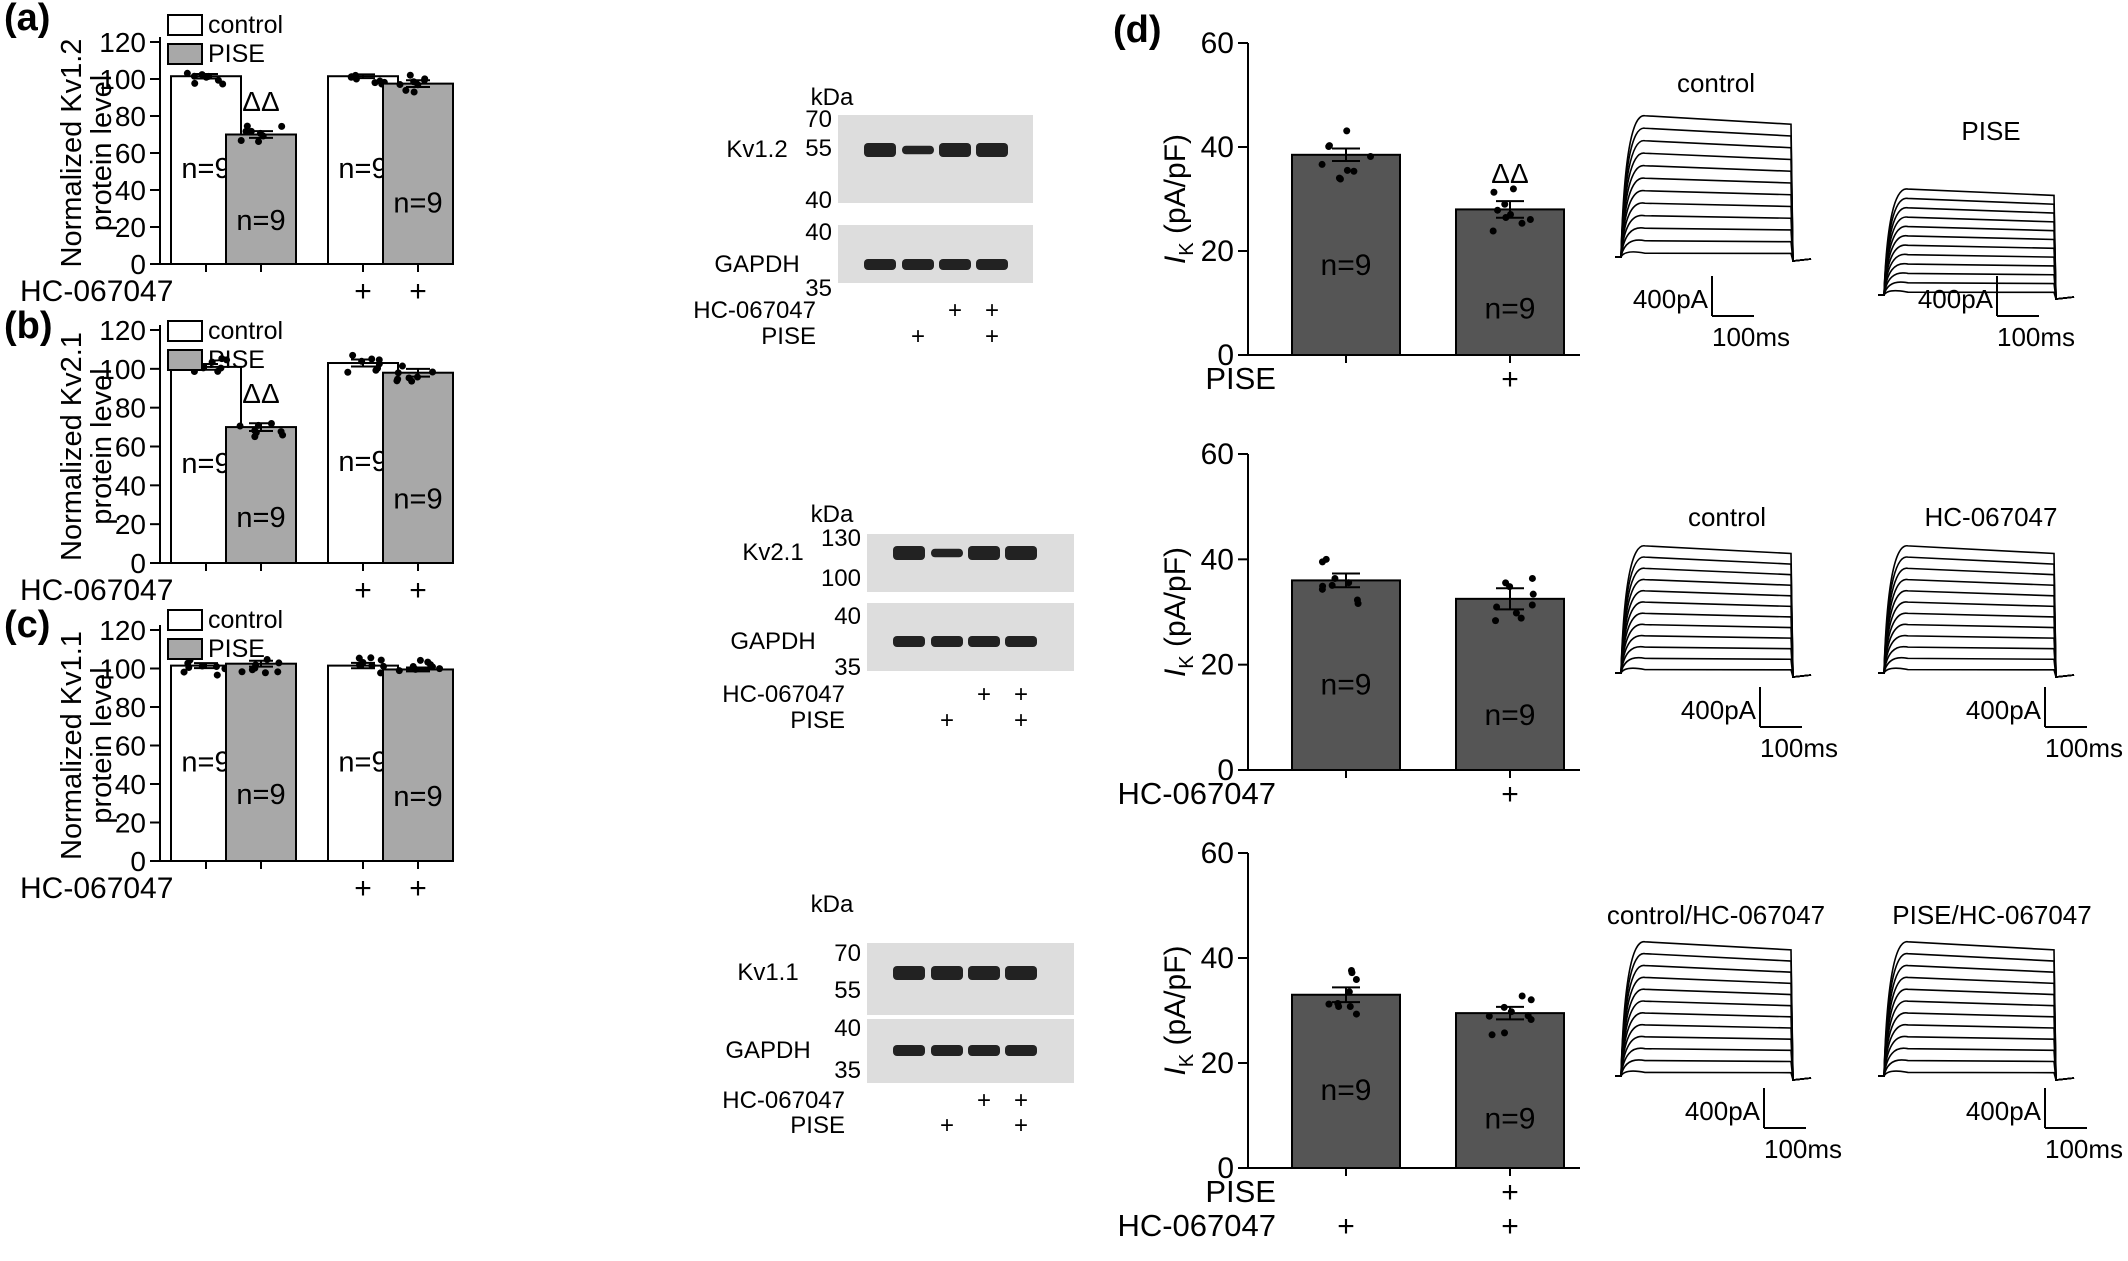 The height and width of the screenshot is (1261, 2128). I want to click on current-chart-1: 0 20 40 60 IK (pA/pF) n=9 n=9 ΔΔ PISE +, so click(1369, 211).